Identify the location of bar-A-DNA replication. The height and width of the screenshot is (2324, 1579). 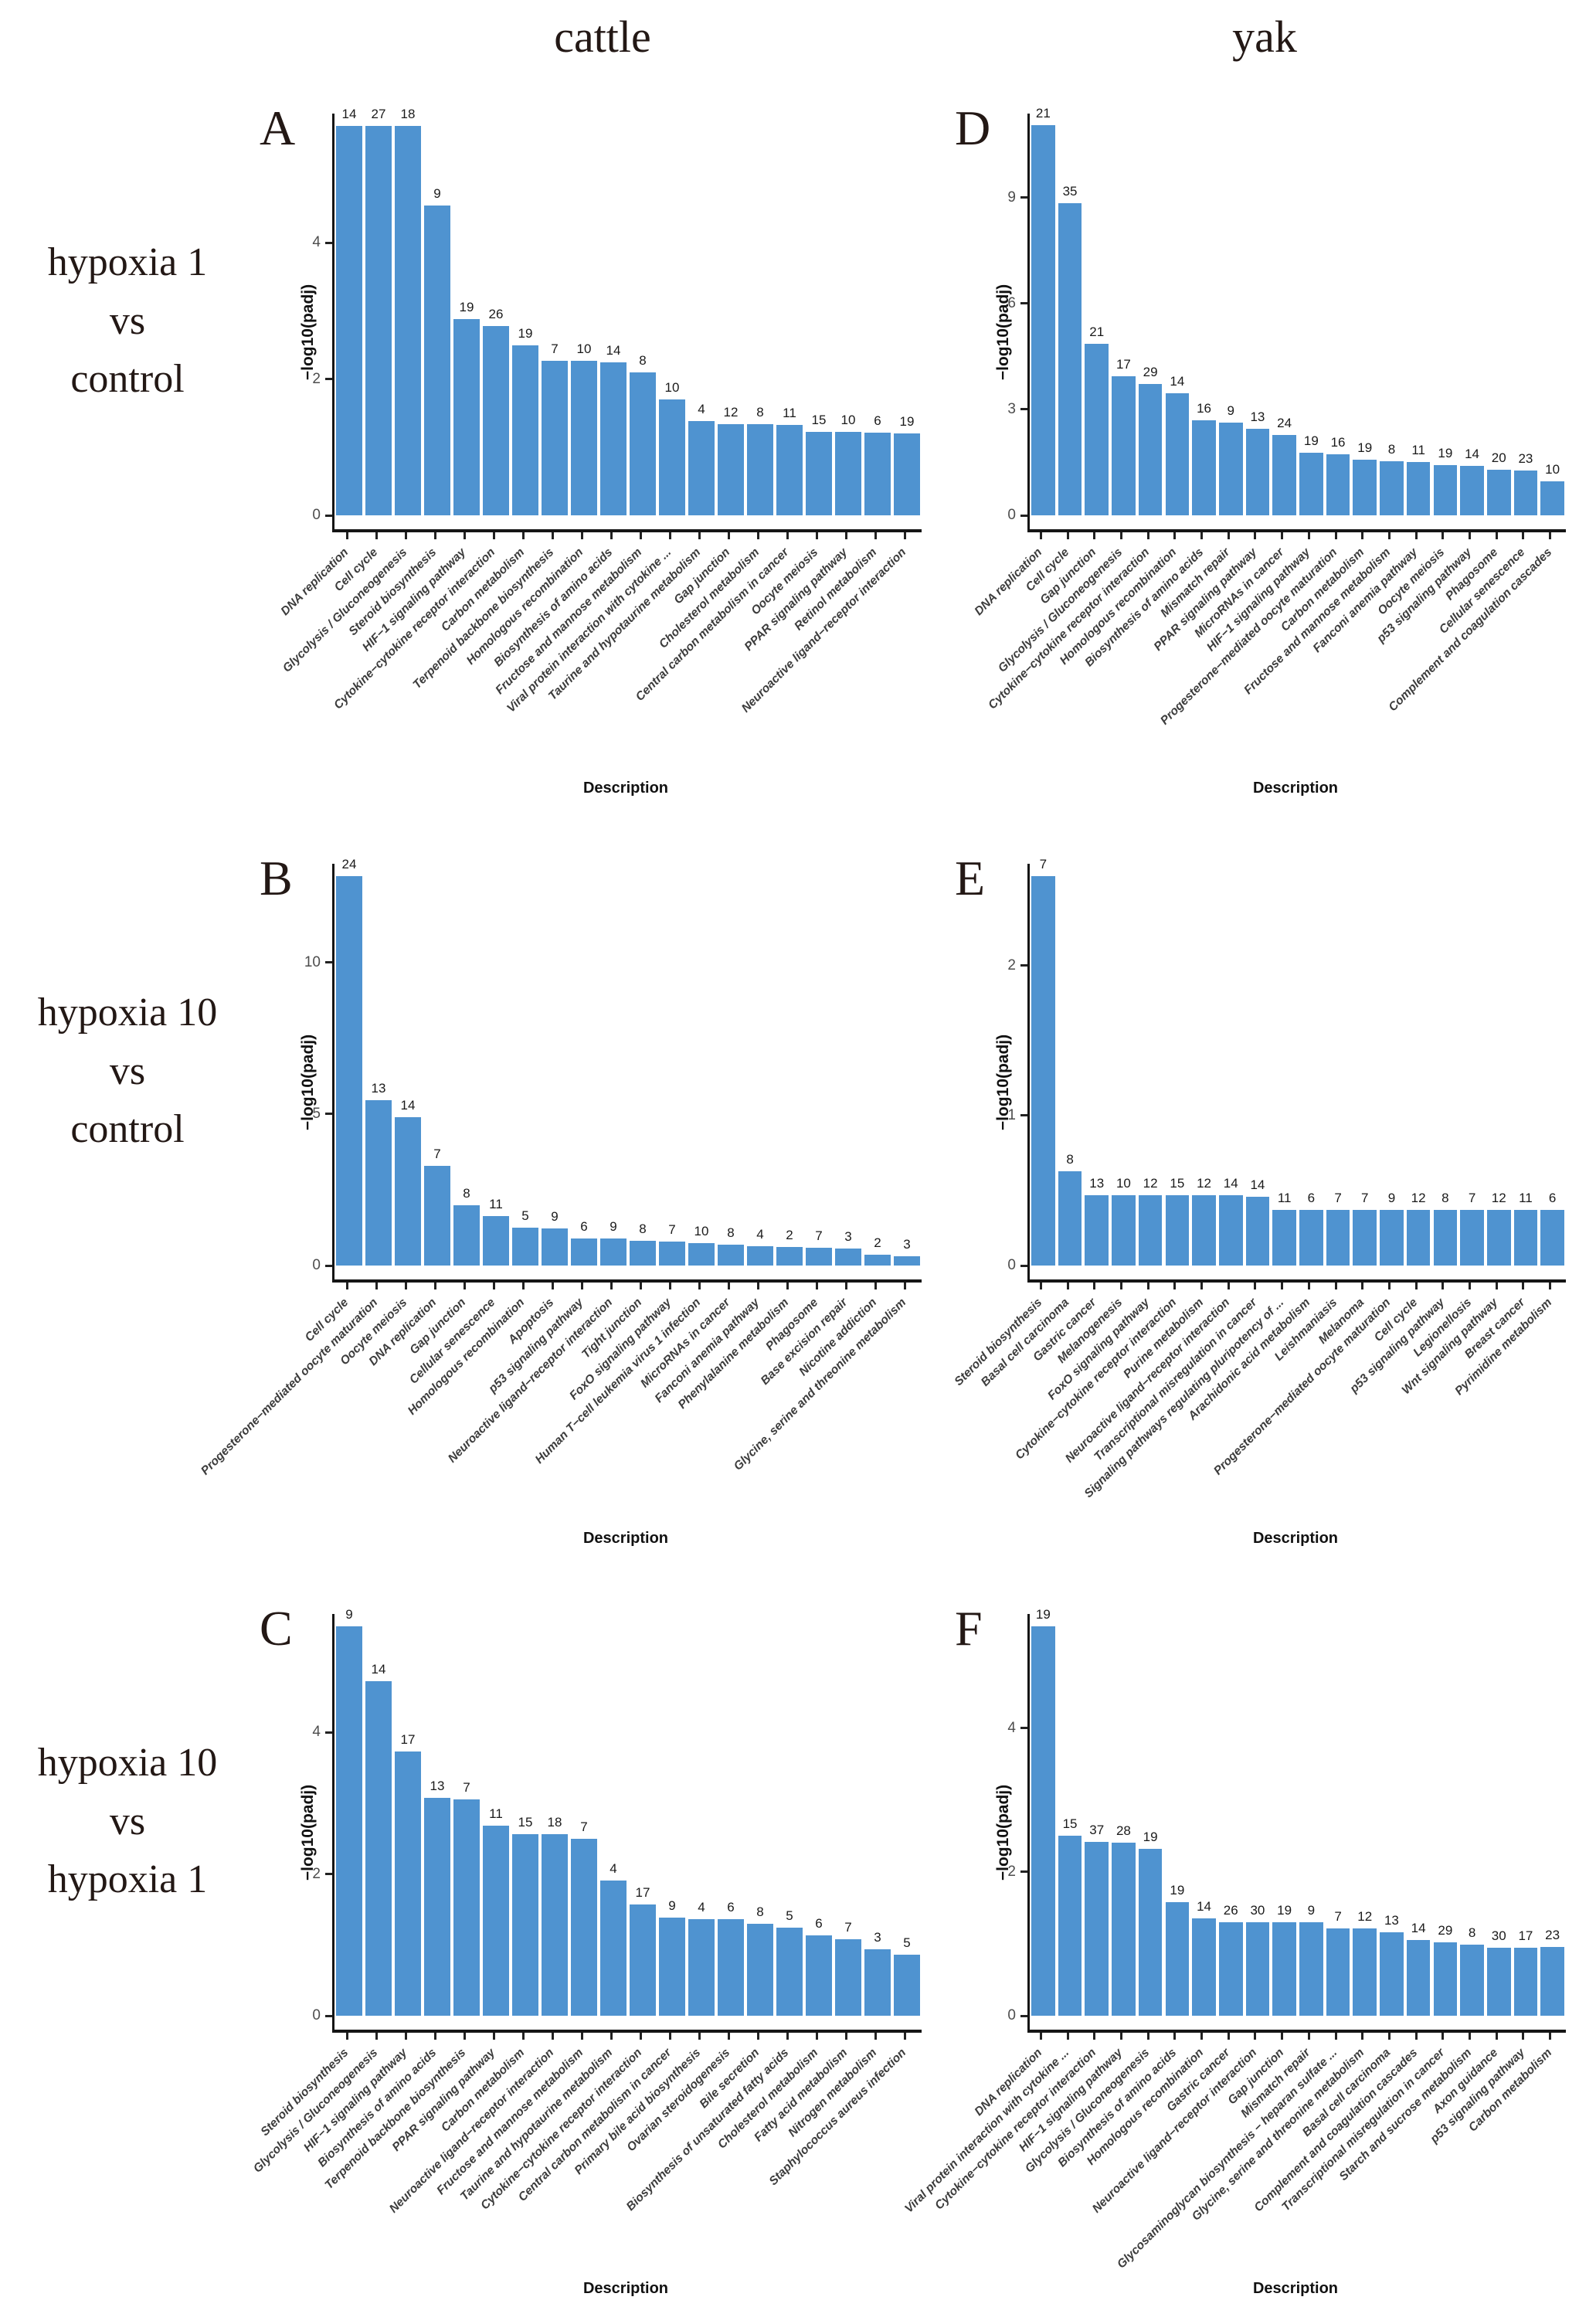
(349, 320).